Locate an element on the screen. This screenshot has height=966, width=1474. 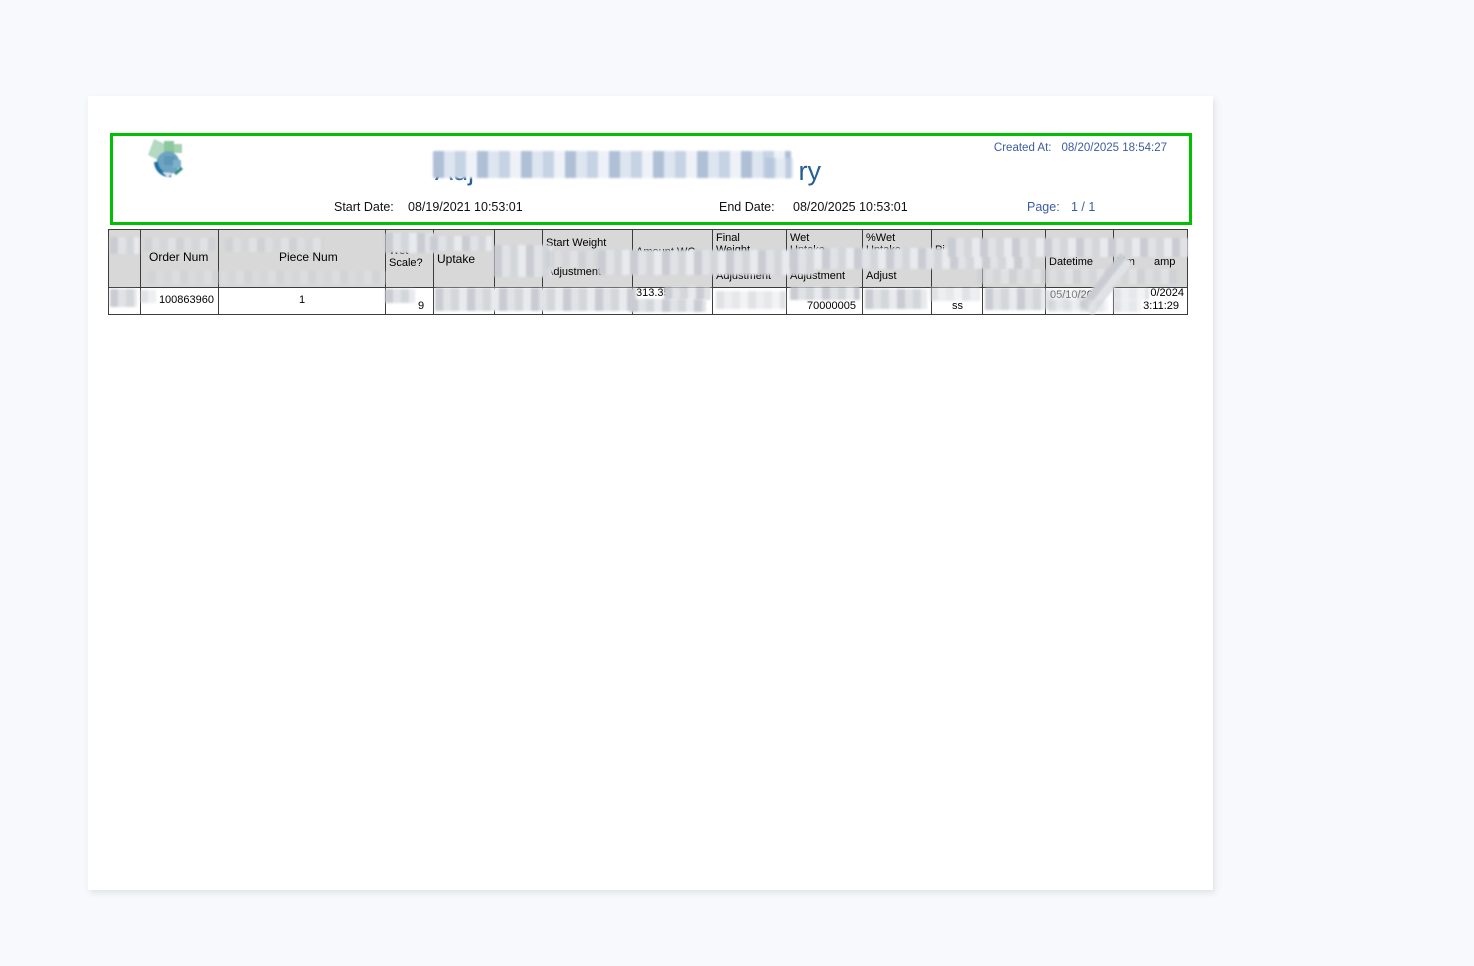
page-number: 1 / 1 is located at coordinates (1083, 207).